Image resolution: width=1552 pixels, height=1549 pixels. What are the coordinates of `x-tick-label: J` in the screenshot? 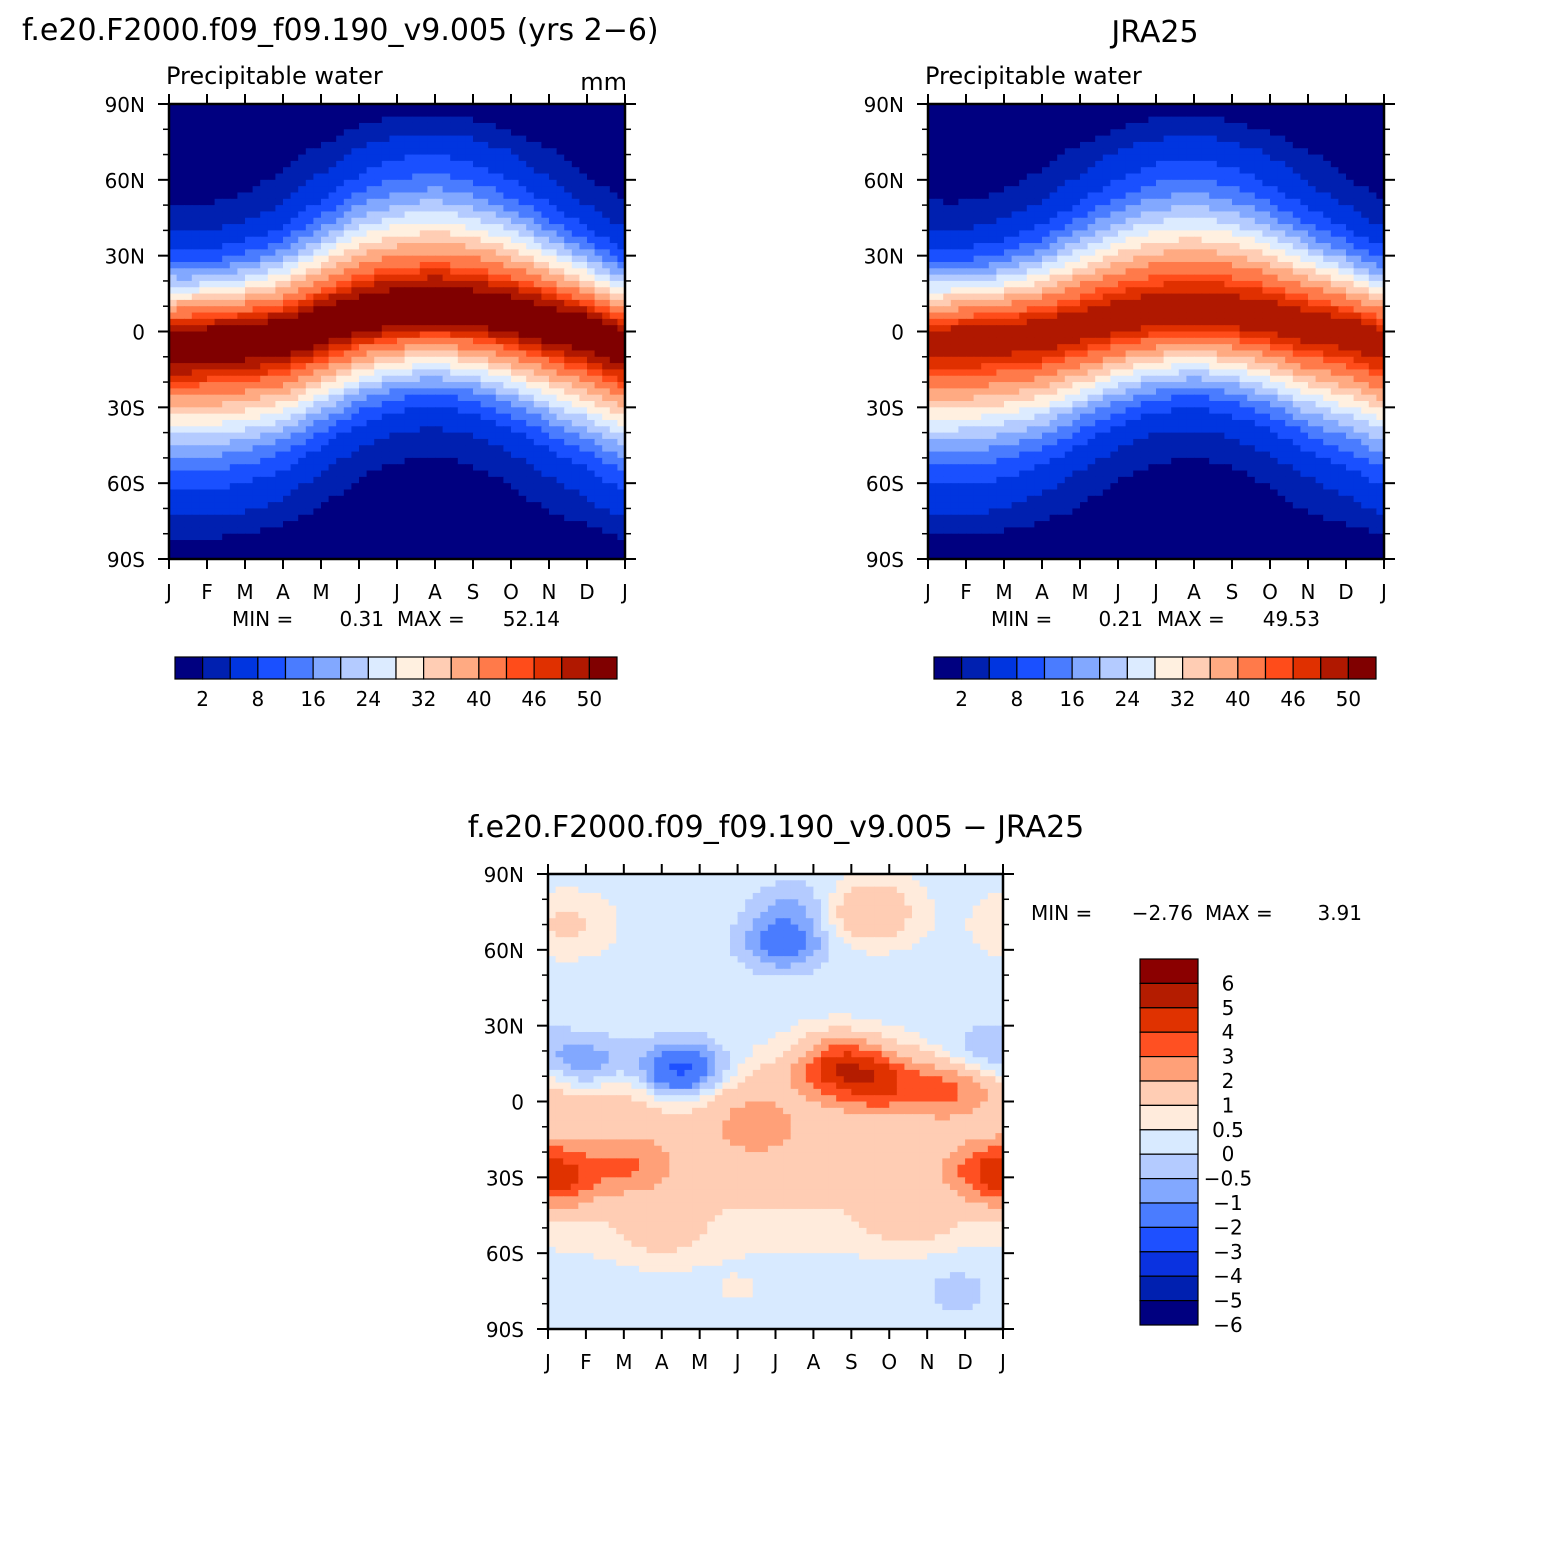 It's located at (358, 592).